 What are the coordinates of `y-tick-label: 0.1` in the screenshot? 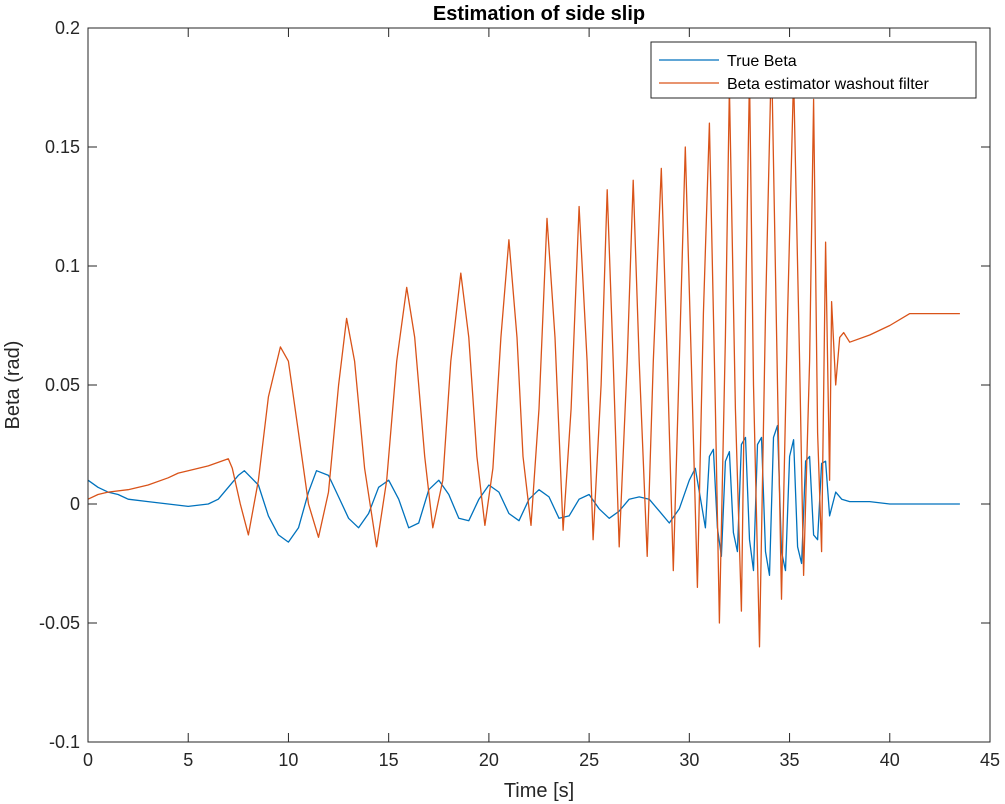 It's located at (67, 266).